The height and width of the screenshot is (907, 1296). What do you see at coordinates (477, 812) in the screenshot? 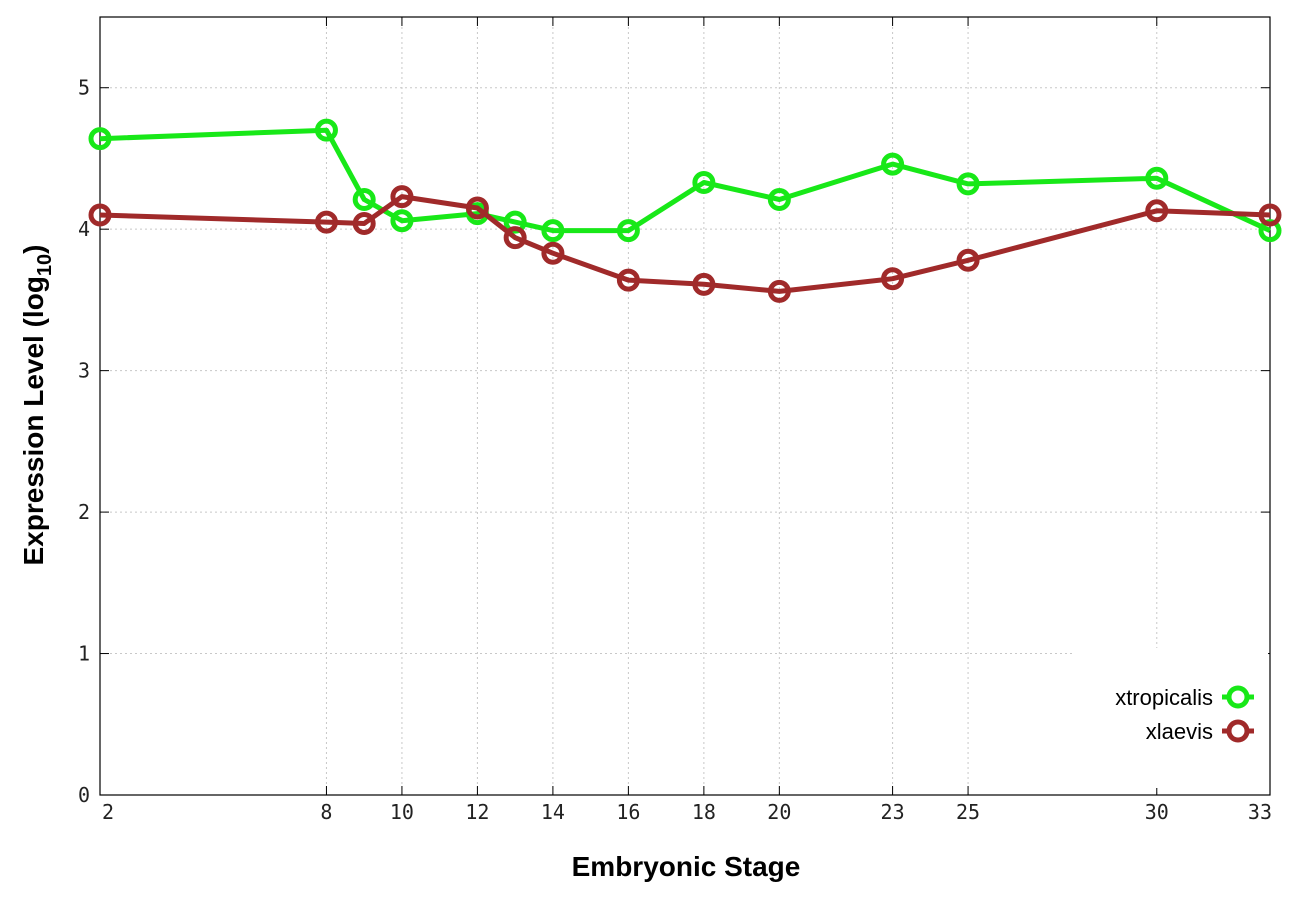
I see `x-tick-label: 12` at bounding box center [477, 812].